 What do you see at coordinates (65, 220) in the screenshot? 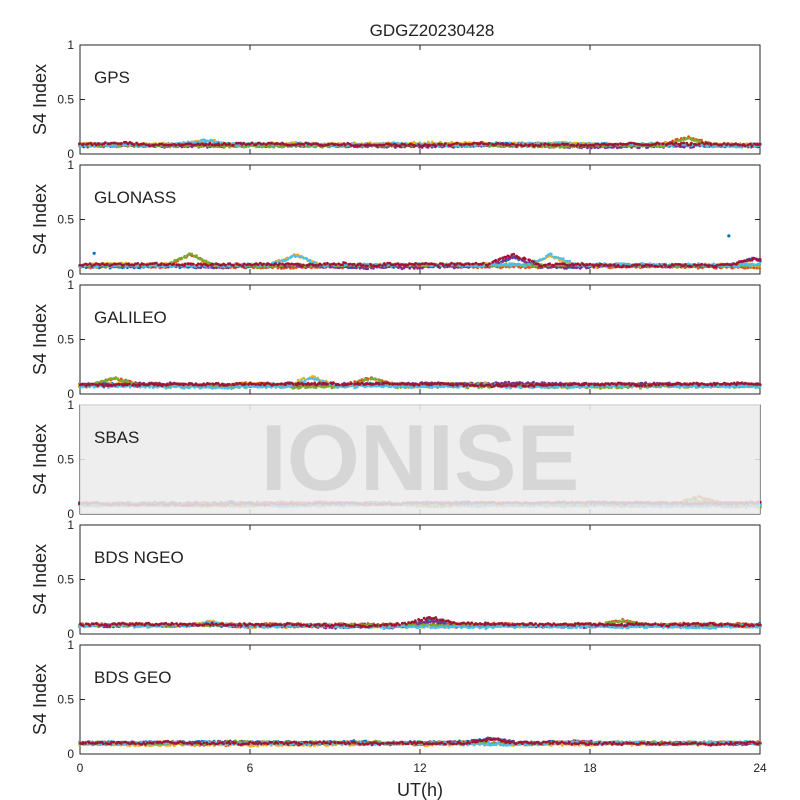
I see `y-tick-label: 0.5` at bounding box center [65, 220].